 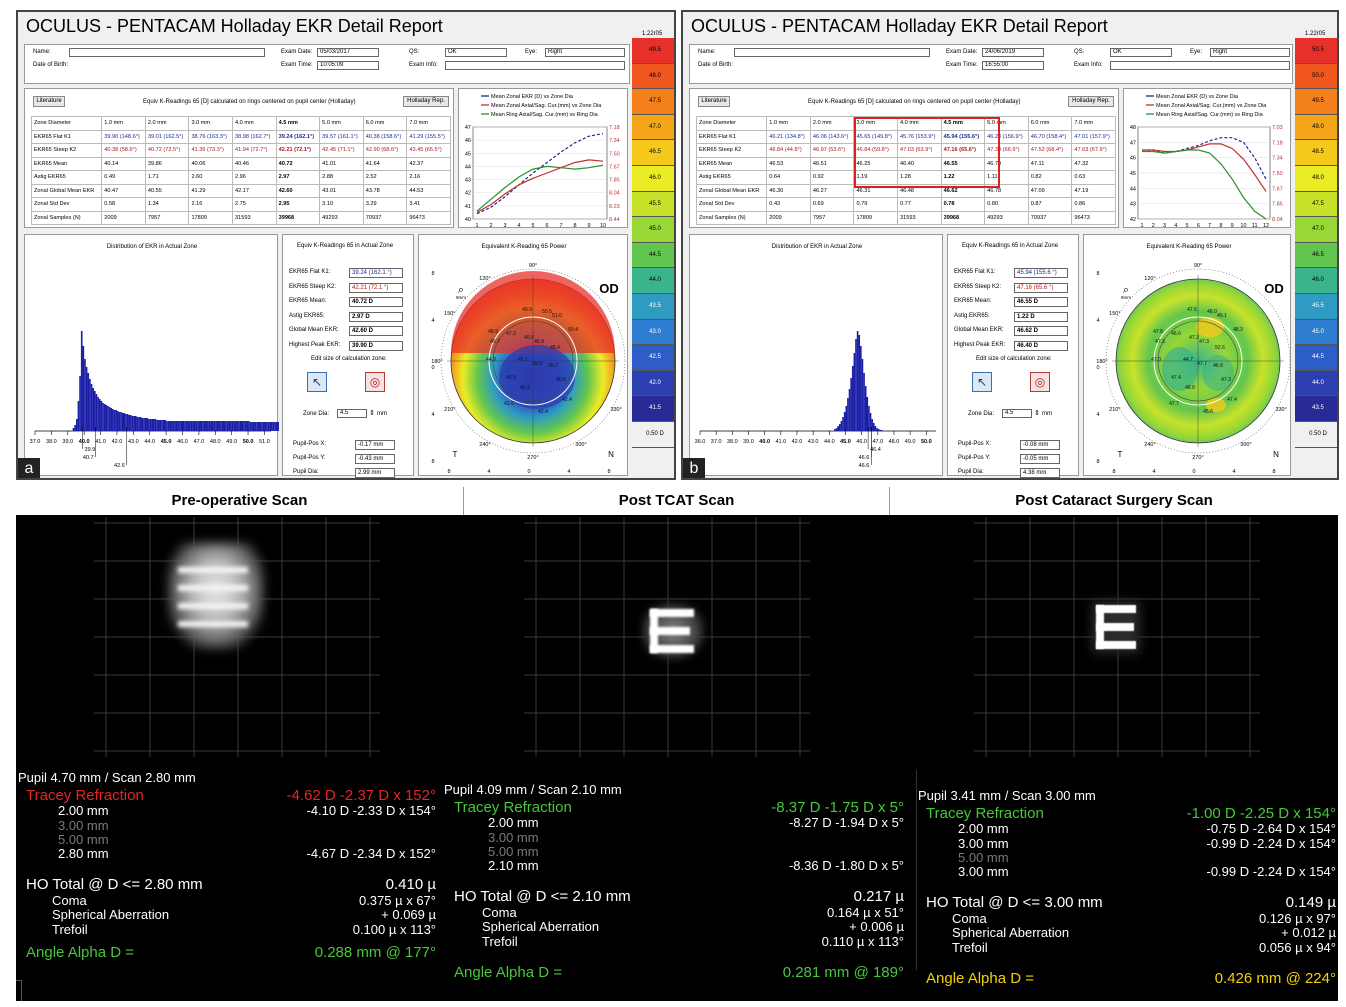 I want to click on ekr-row-value: 46.40 D, so click(x=1041, y=345).